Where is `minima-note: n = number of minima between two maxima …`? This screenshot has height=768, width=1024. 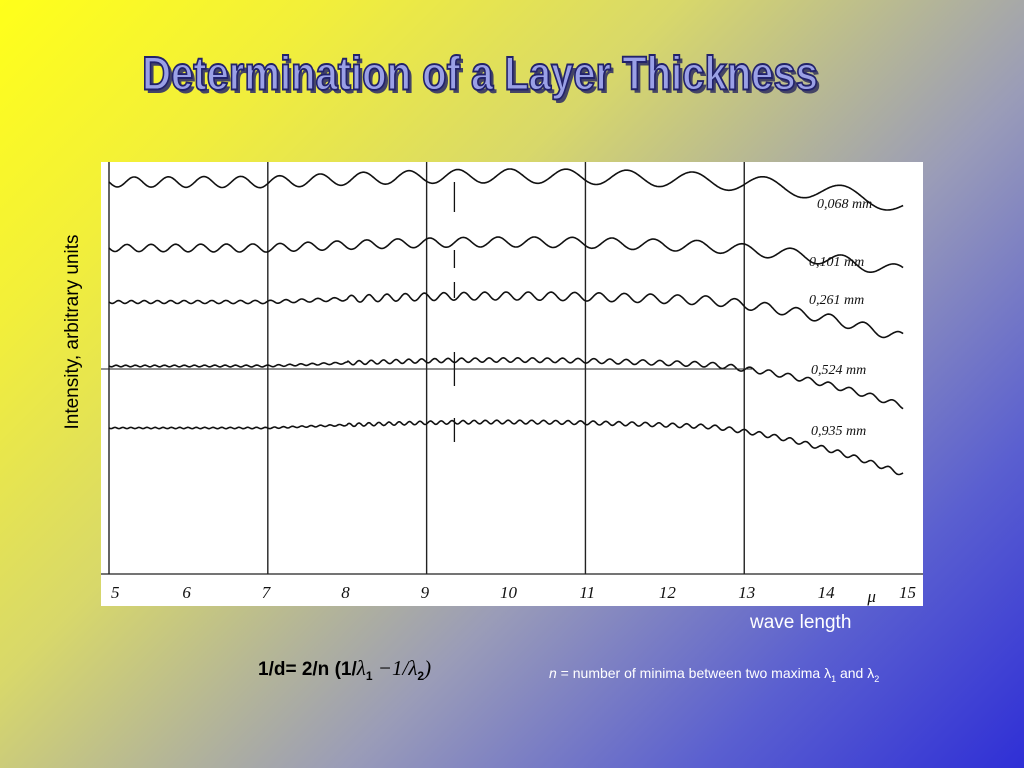 minima-note: n = number of minima between two maxima … is located at coordinates (714, 674).